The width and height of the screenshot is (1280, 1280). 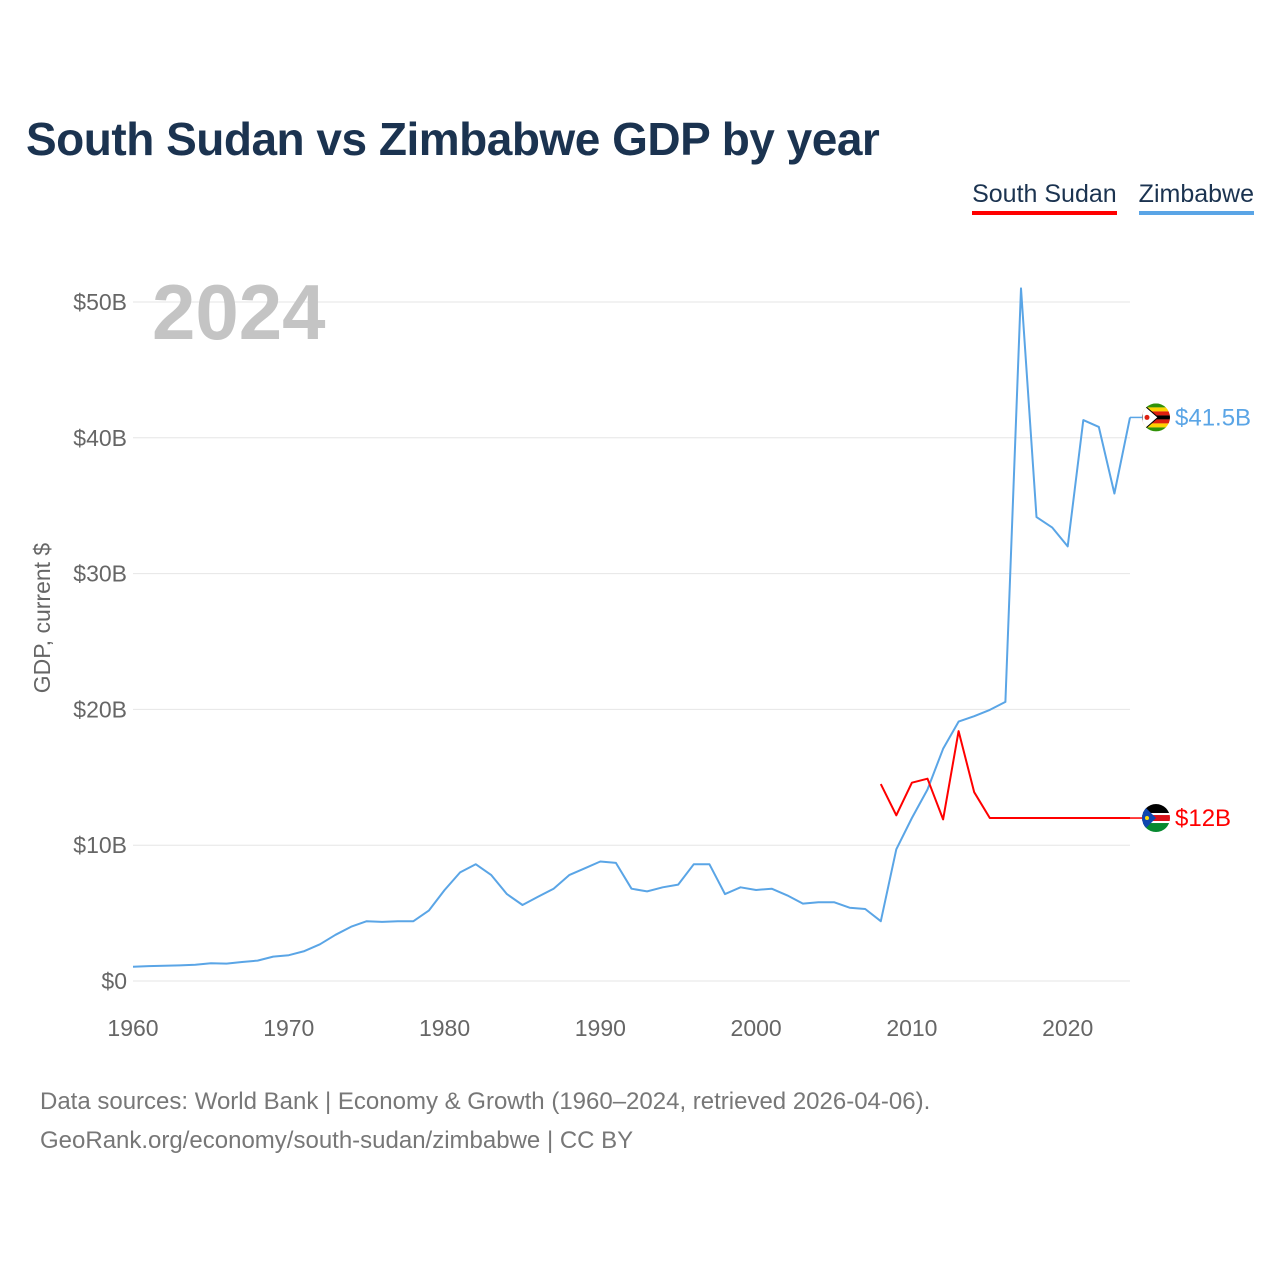 What do you see at coordinates (239, 312) in the screenshot?
I see `year-display: 2024` at bounding box center [239, 312].